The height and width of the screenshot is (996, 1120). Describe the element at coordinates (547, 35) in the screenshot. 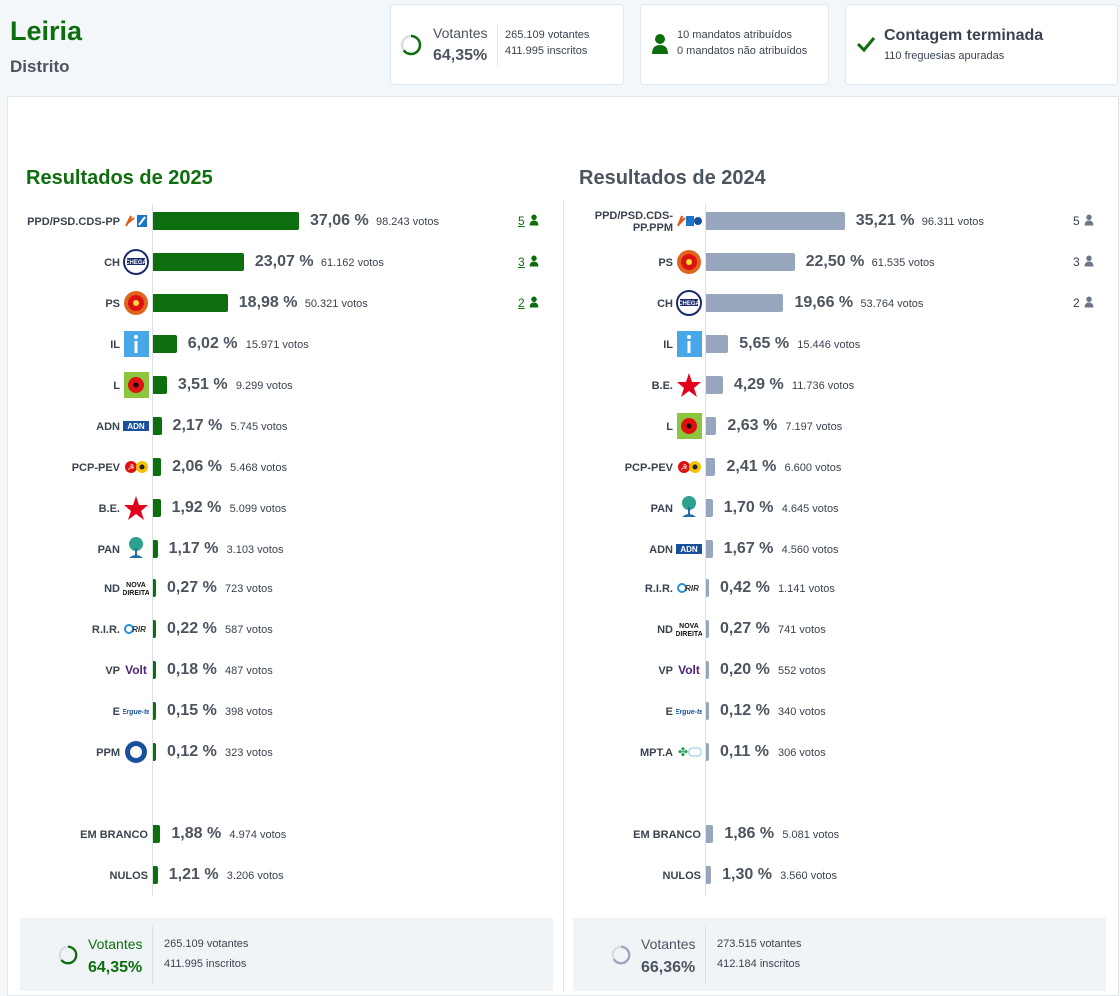

I see `voters-count: 265.109 votantes` at that location.